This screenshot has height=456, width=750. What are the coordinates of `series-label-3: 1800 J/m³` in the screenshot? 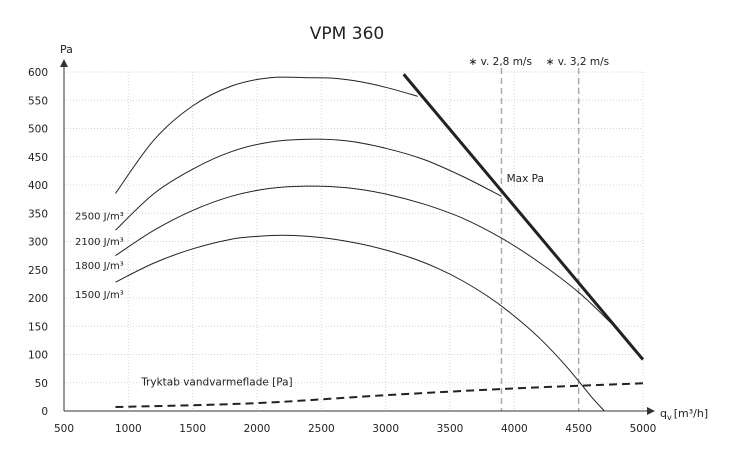 It's located at (99, 266).